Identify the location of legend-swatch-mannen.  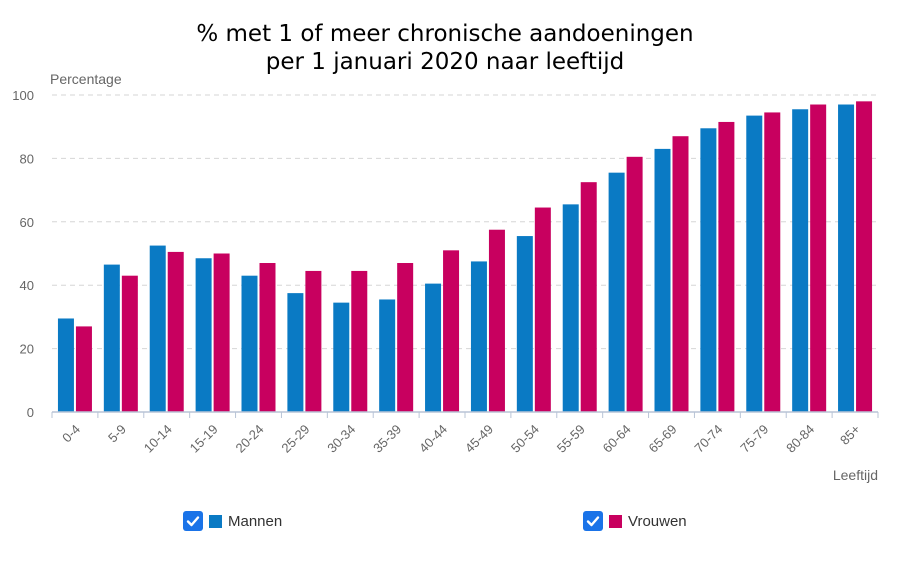
(215, 521).